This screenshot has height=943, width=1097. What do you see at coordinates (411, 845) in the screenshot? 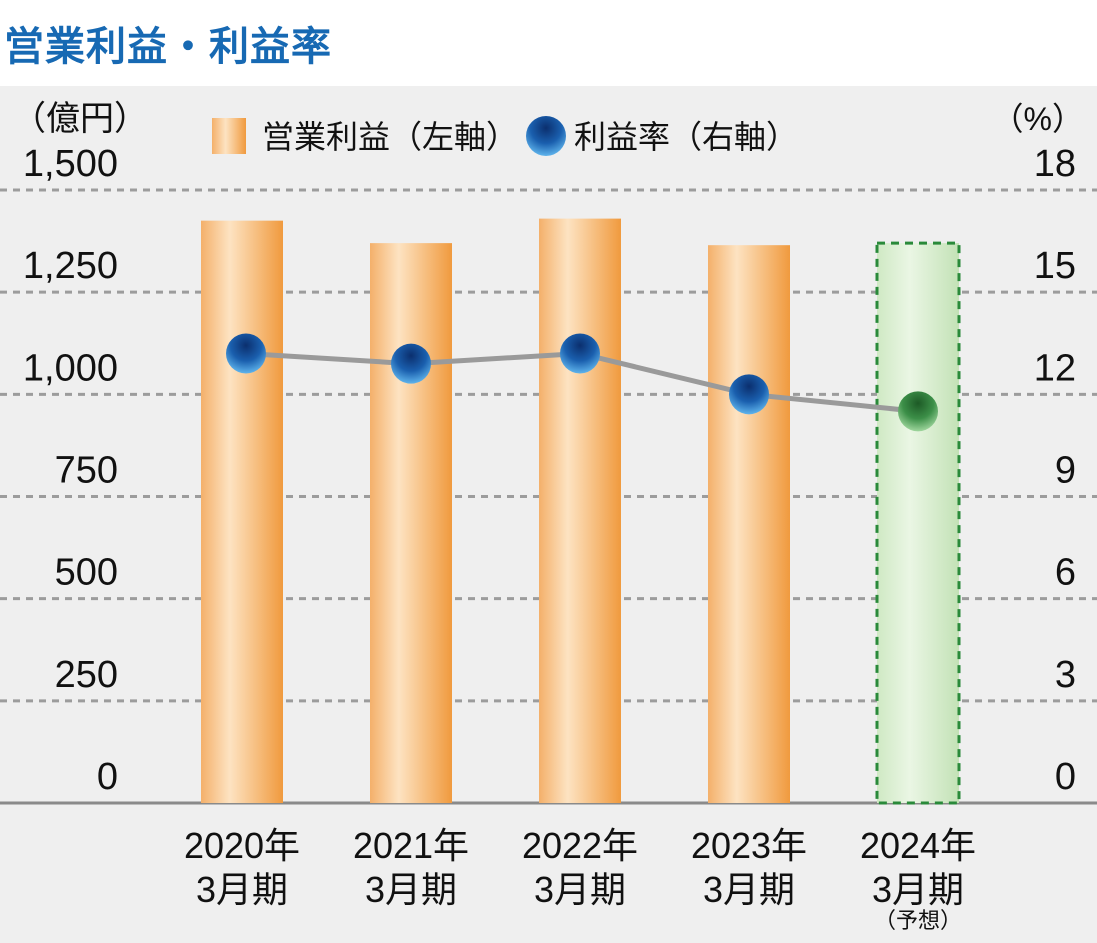
I see `x-tick-label-year: 2021年` at bounding box center [411, 845].